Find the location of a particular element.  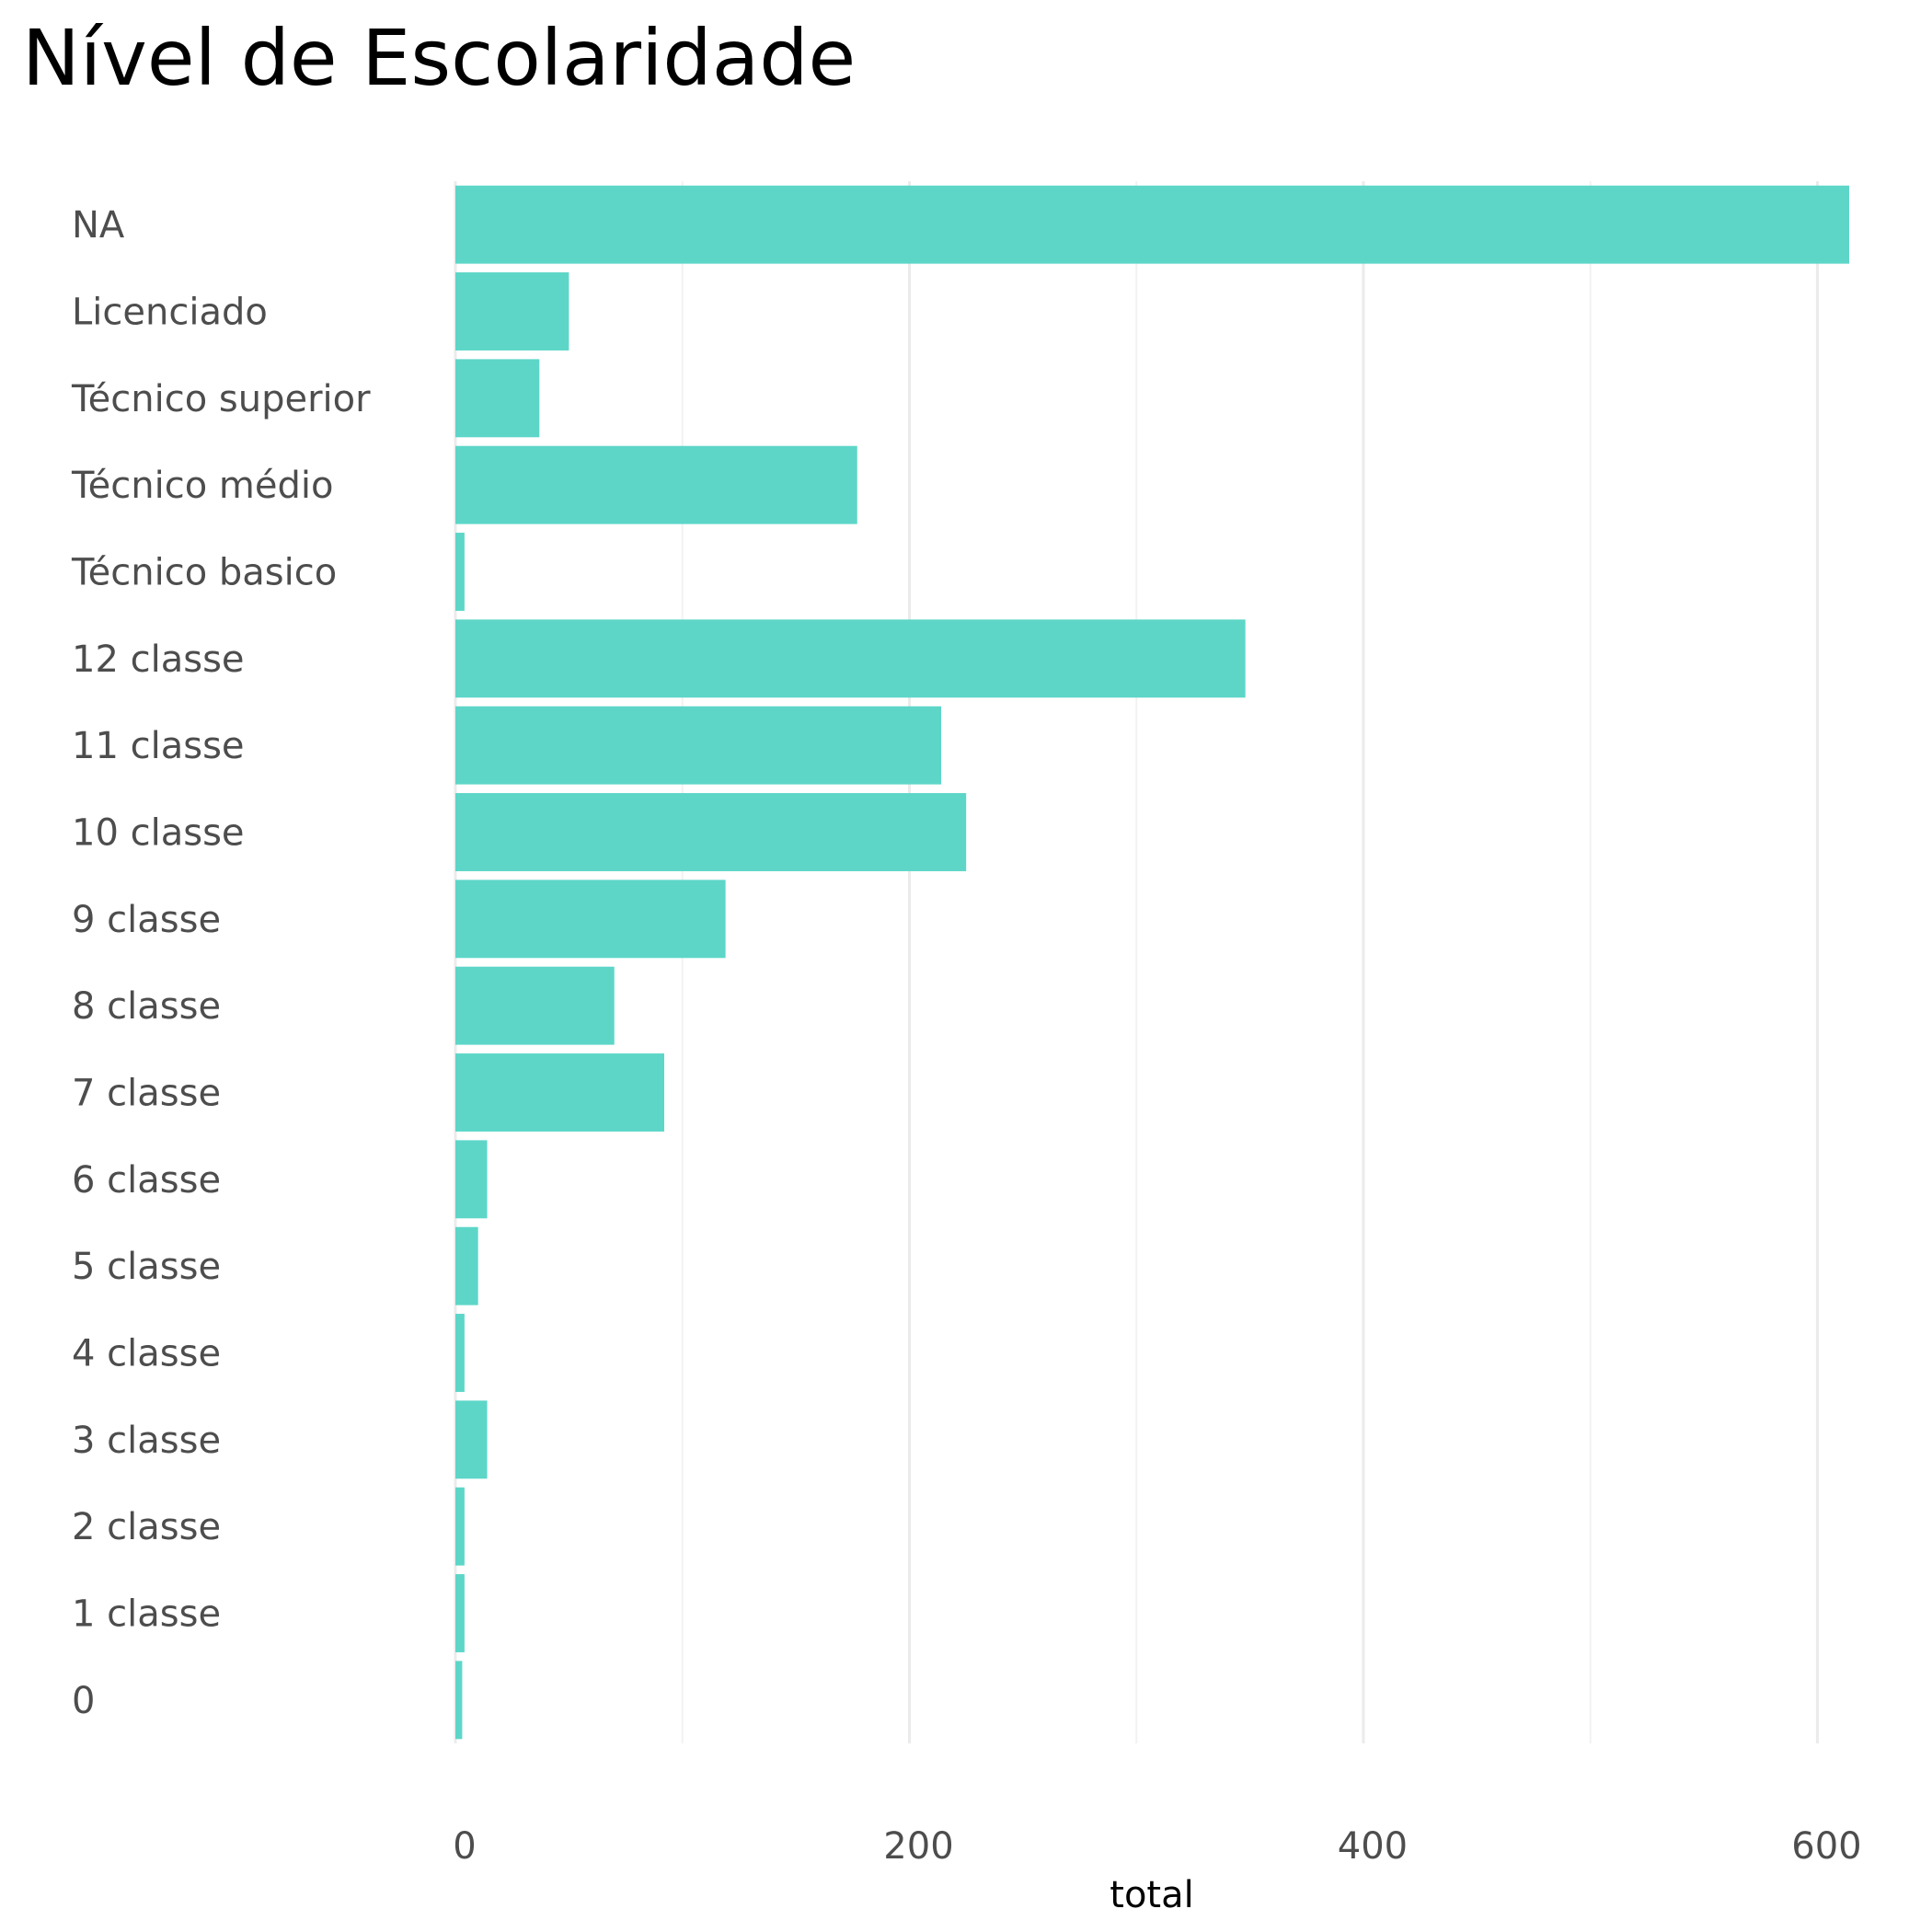

chart-title: Nível de Escolaridade is located at coordinates (439, 58).